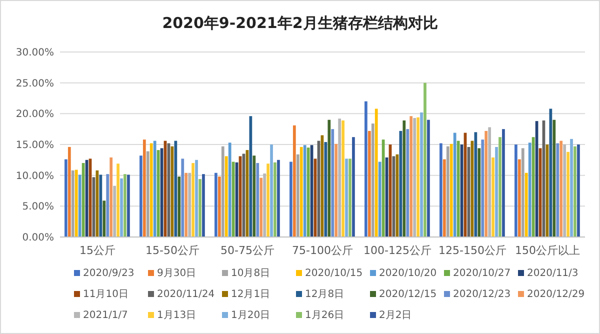 The height and width of the screenshot is (334, 600). Describe the element at coordinates (105, 294) in the screenshot. I see `legend-label: 11月10日` at that location.